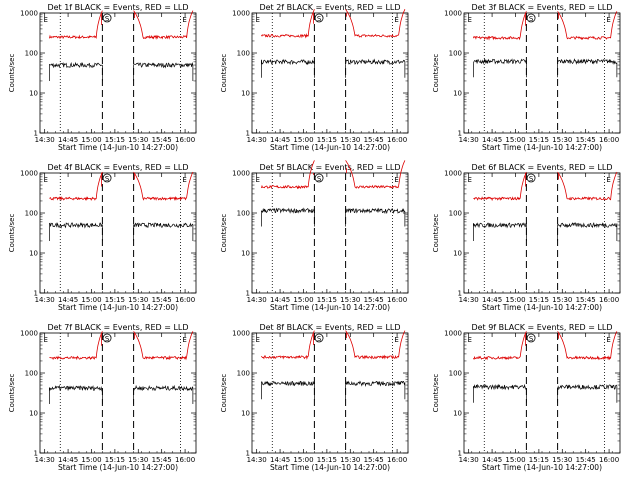 The height and width of the screenshot is (480, 640). I want to click on panel-title: Det 6f BLACK = Events, RED = LLD, so click(541, 167).